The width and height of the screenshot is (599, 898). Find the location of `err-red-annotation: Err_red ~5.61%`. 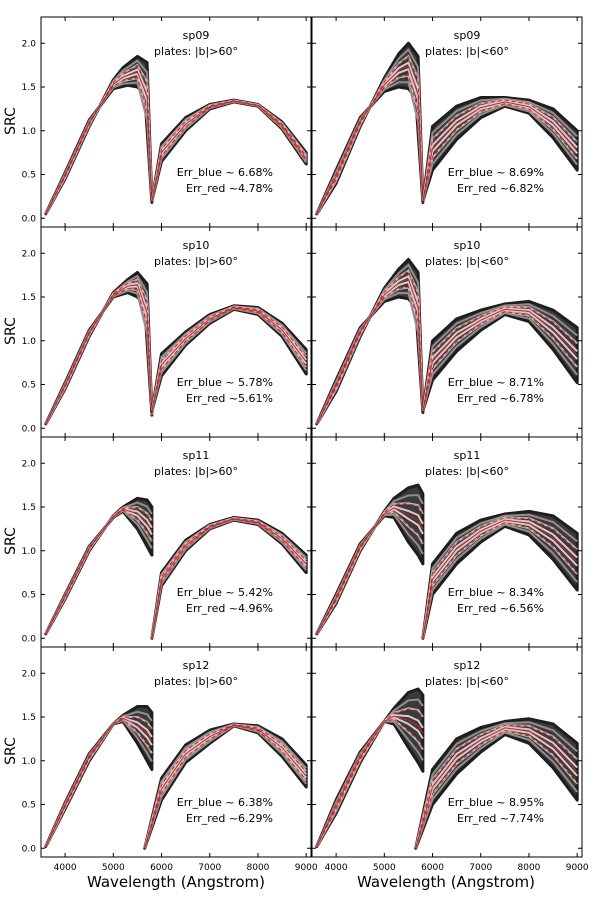

err-red-annotation: Err_red ~5.61% is located at coordinates (229, 398).